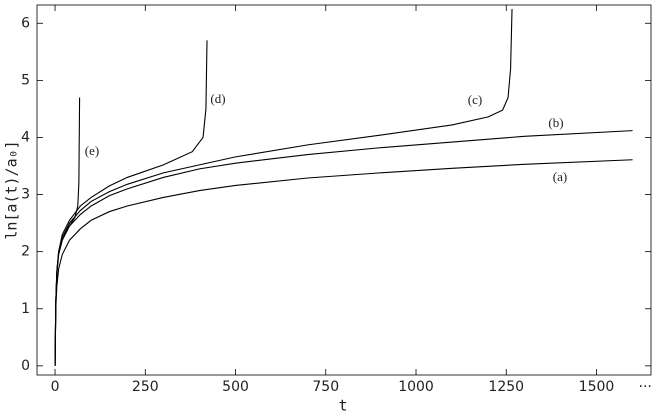 The height and width of the screenshot is (415, 655). Describe the element at coordinates (645, 387) in the screenshot. I see `x-tick-label: ···` at that location.